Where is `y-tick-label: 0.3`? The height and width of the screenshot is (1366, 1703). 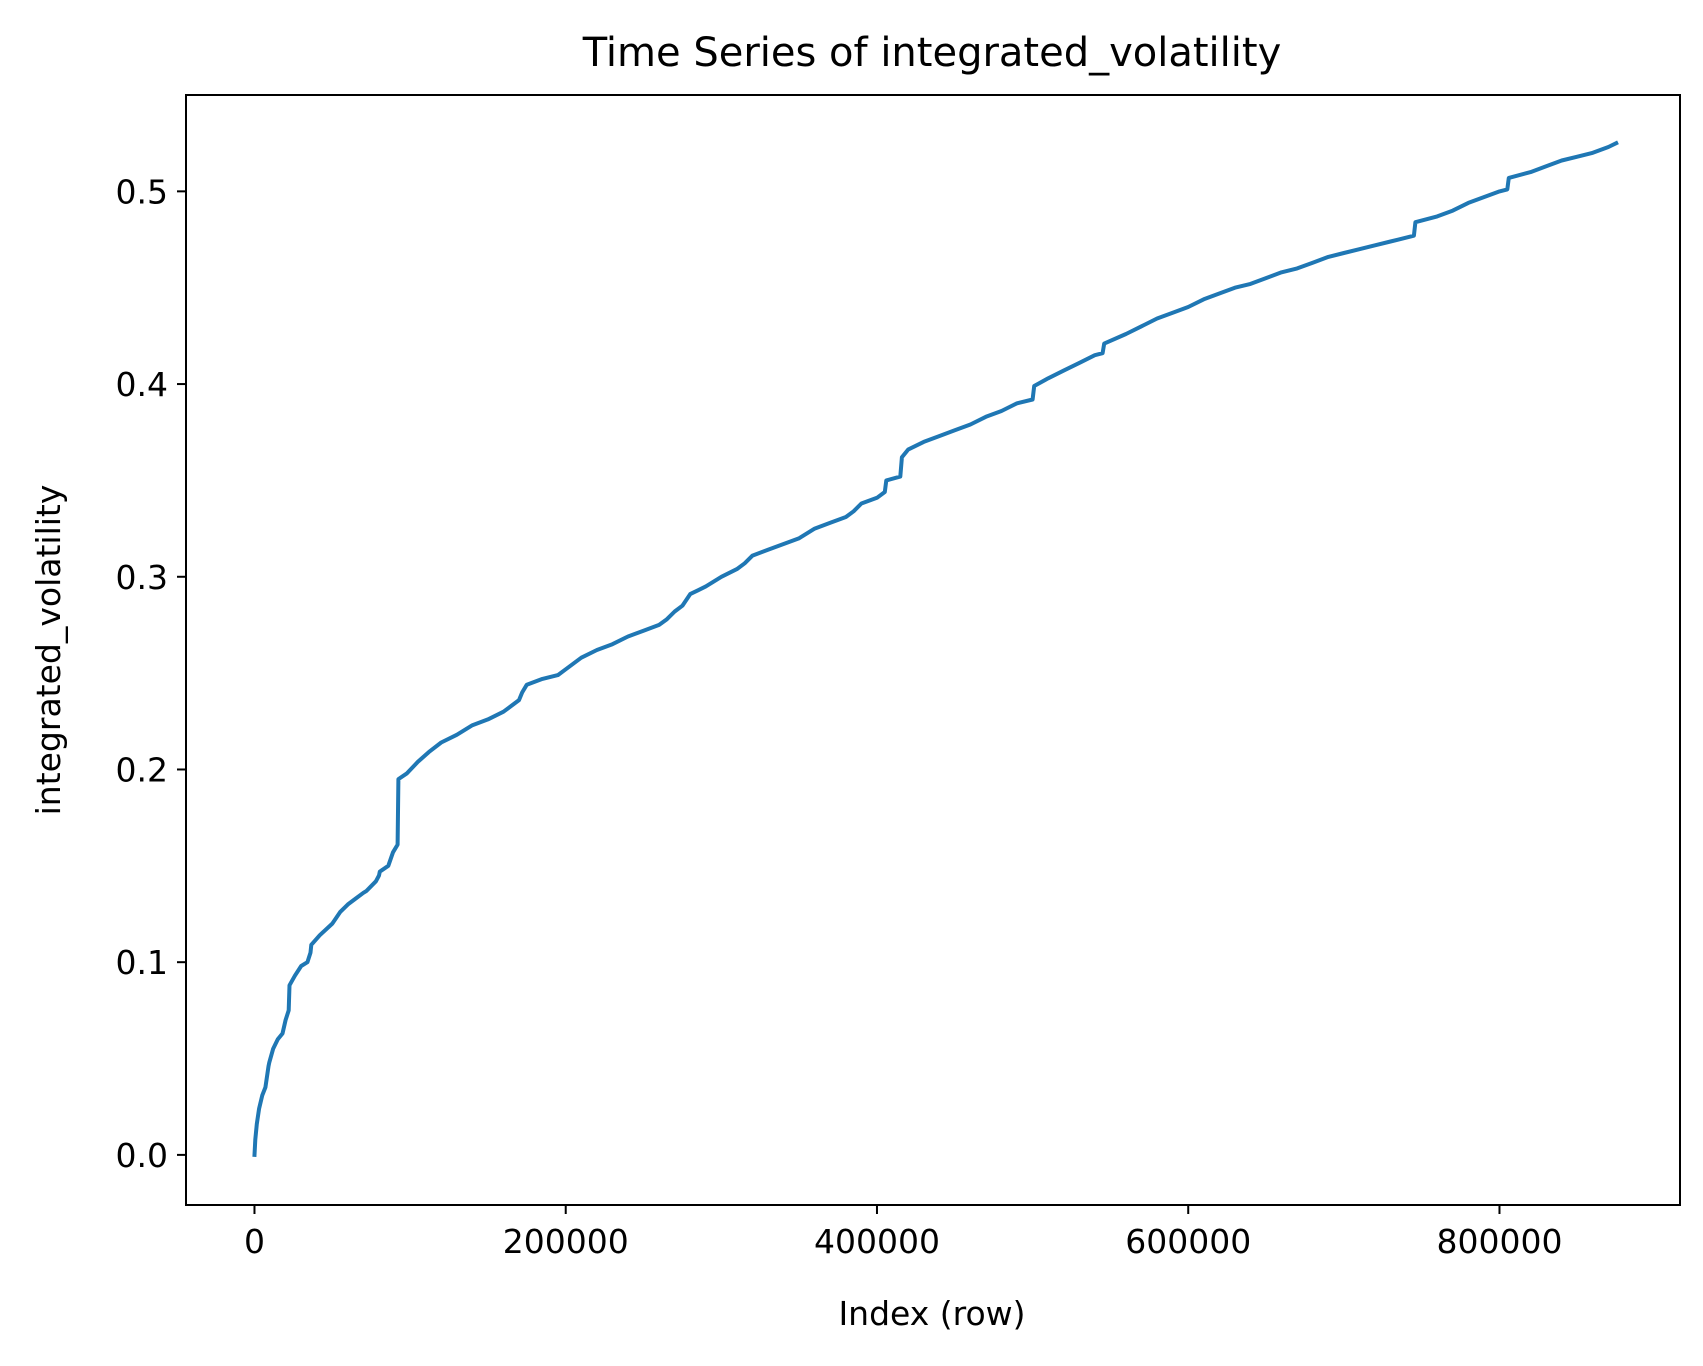
y-tick-label: 0.3 is located at coordinates (142, 577).